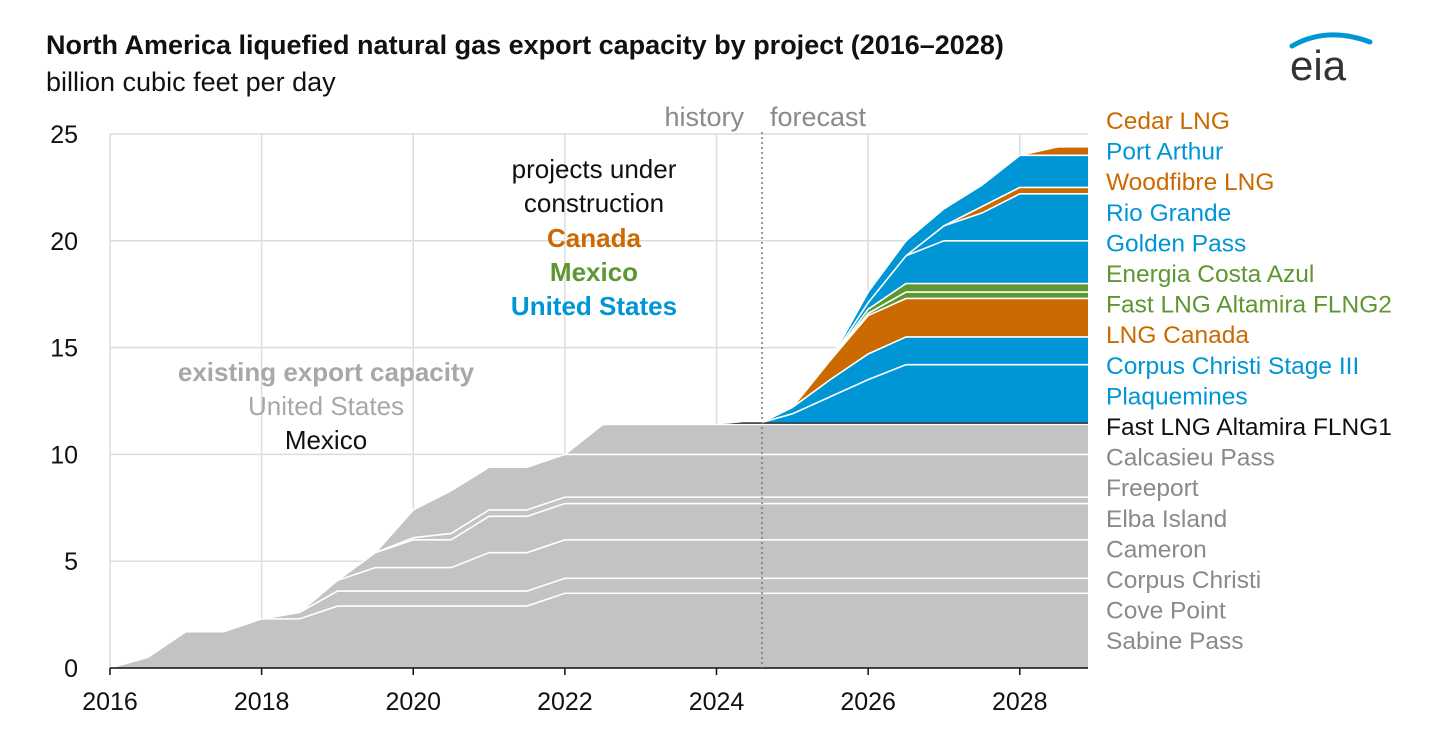 The width and height of the screenshot is (1431, 738). What do you see at coordinates (64, 455) in the screenshot?
I see `y-tick-label-2: 10` at bounding box center [64, 455].